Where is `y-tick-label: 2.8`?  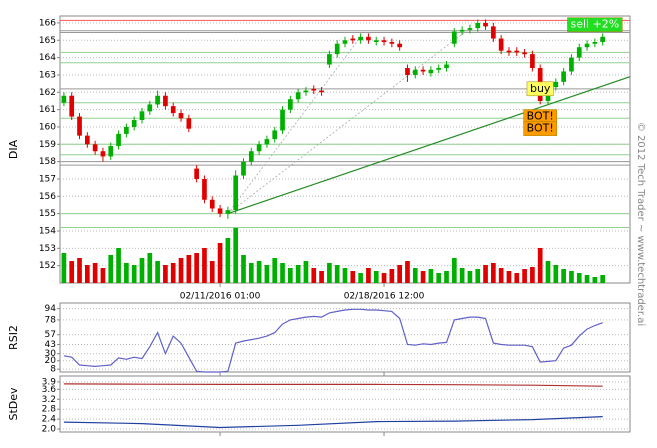
y-tick-label: 2.8 is located at coordinates (49, 410).